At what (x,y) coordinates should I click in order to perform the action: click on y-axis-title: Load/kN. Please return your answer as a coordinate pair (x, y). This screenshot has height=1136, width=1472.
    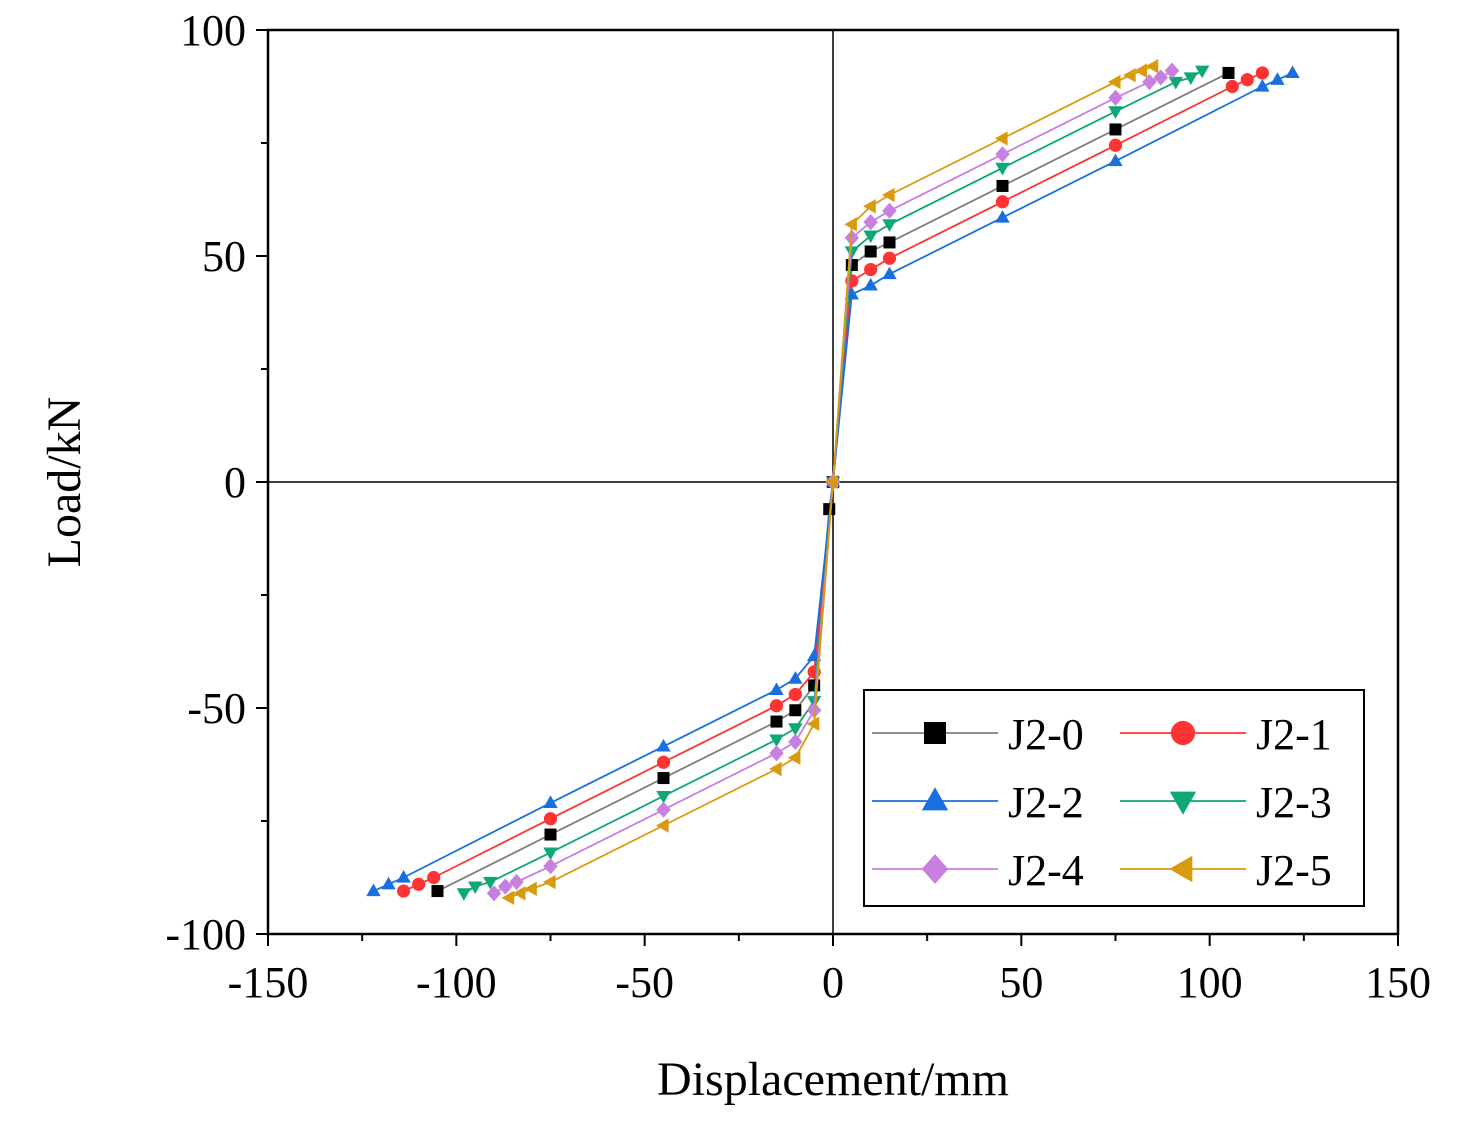
    Looking at the image, I should click on (64, 482).